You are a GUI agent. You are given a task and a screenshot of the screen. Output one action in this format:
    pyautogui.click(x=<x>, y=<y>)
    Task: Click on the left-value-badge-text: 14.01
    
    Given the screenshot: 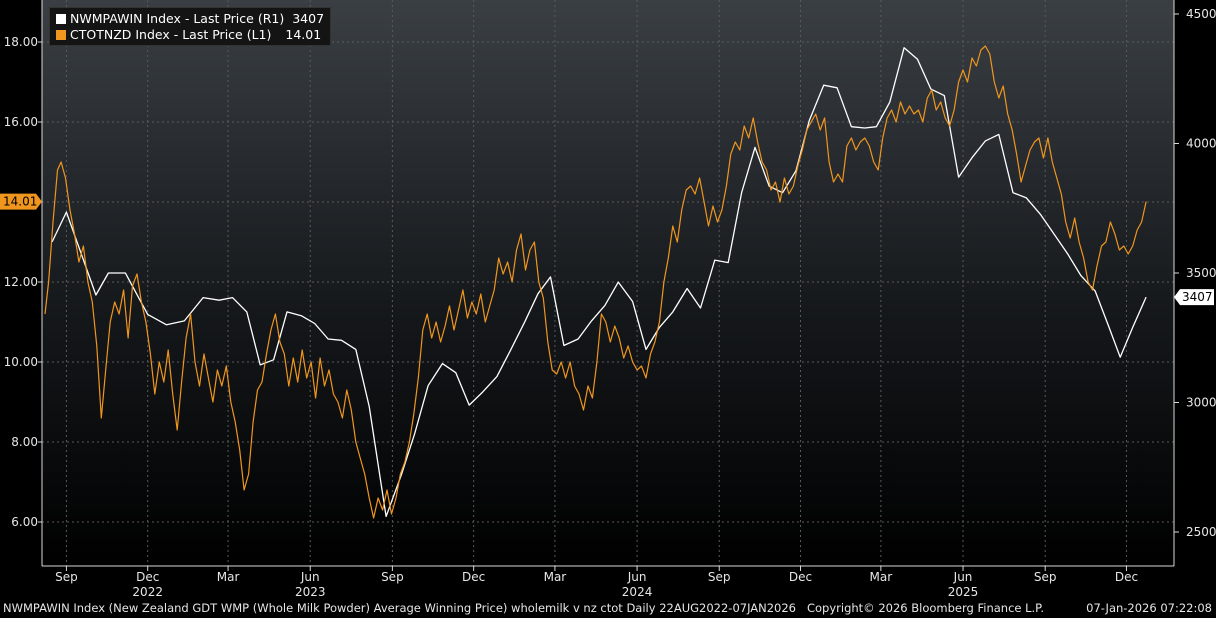 What is the action you would take?
    pyautogui.click(x=20, y=202)
    